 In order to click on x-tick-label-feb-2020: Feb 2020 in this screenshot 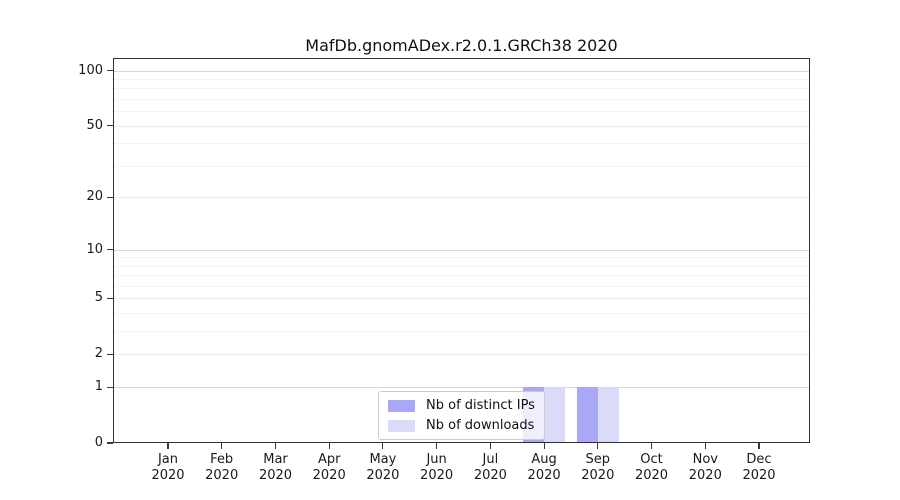, I will do `click(222, 467)`.